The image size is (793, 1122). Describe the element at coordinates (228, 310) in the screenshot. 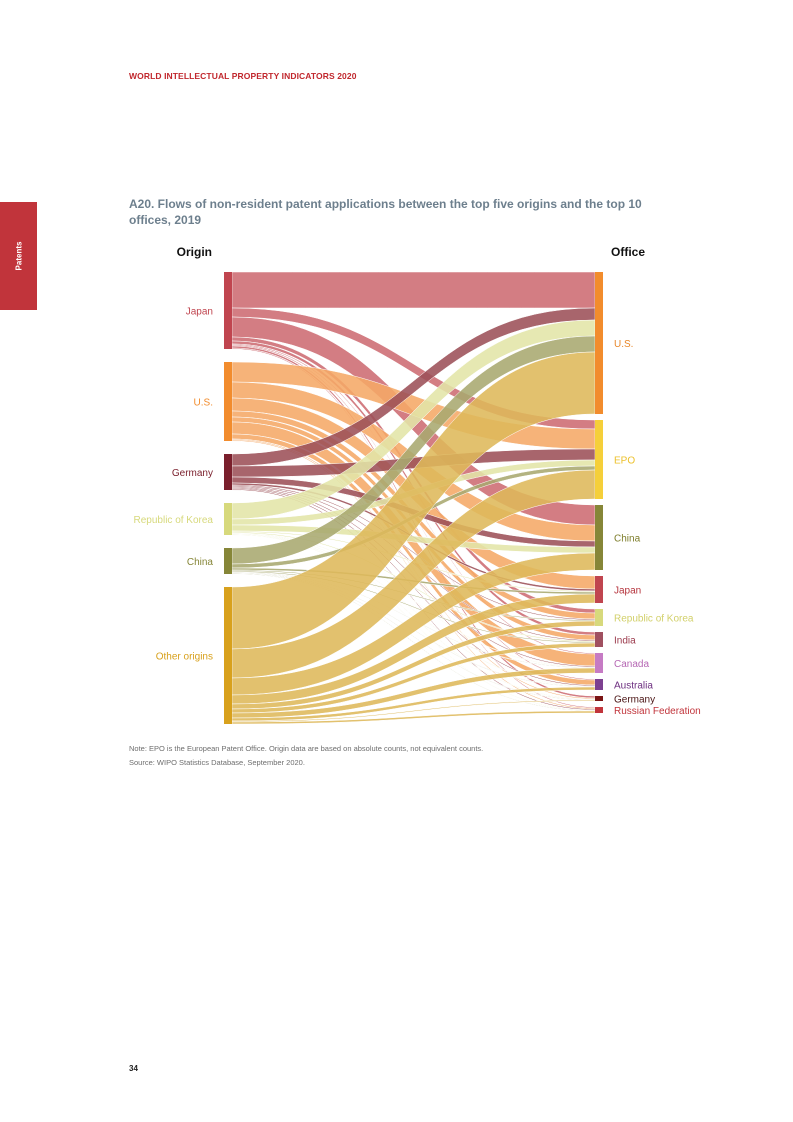

I see `origin-node-japan` at that location.